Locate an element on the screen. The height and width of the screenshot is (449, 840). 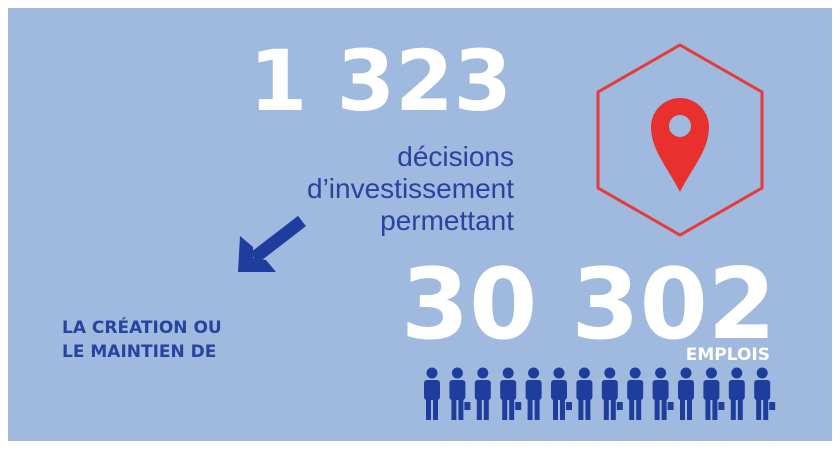
left-text: LA CRÉATION OU is located at coordinates (142, 327).